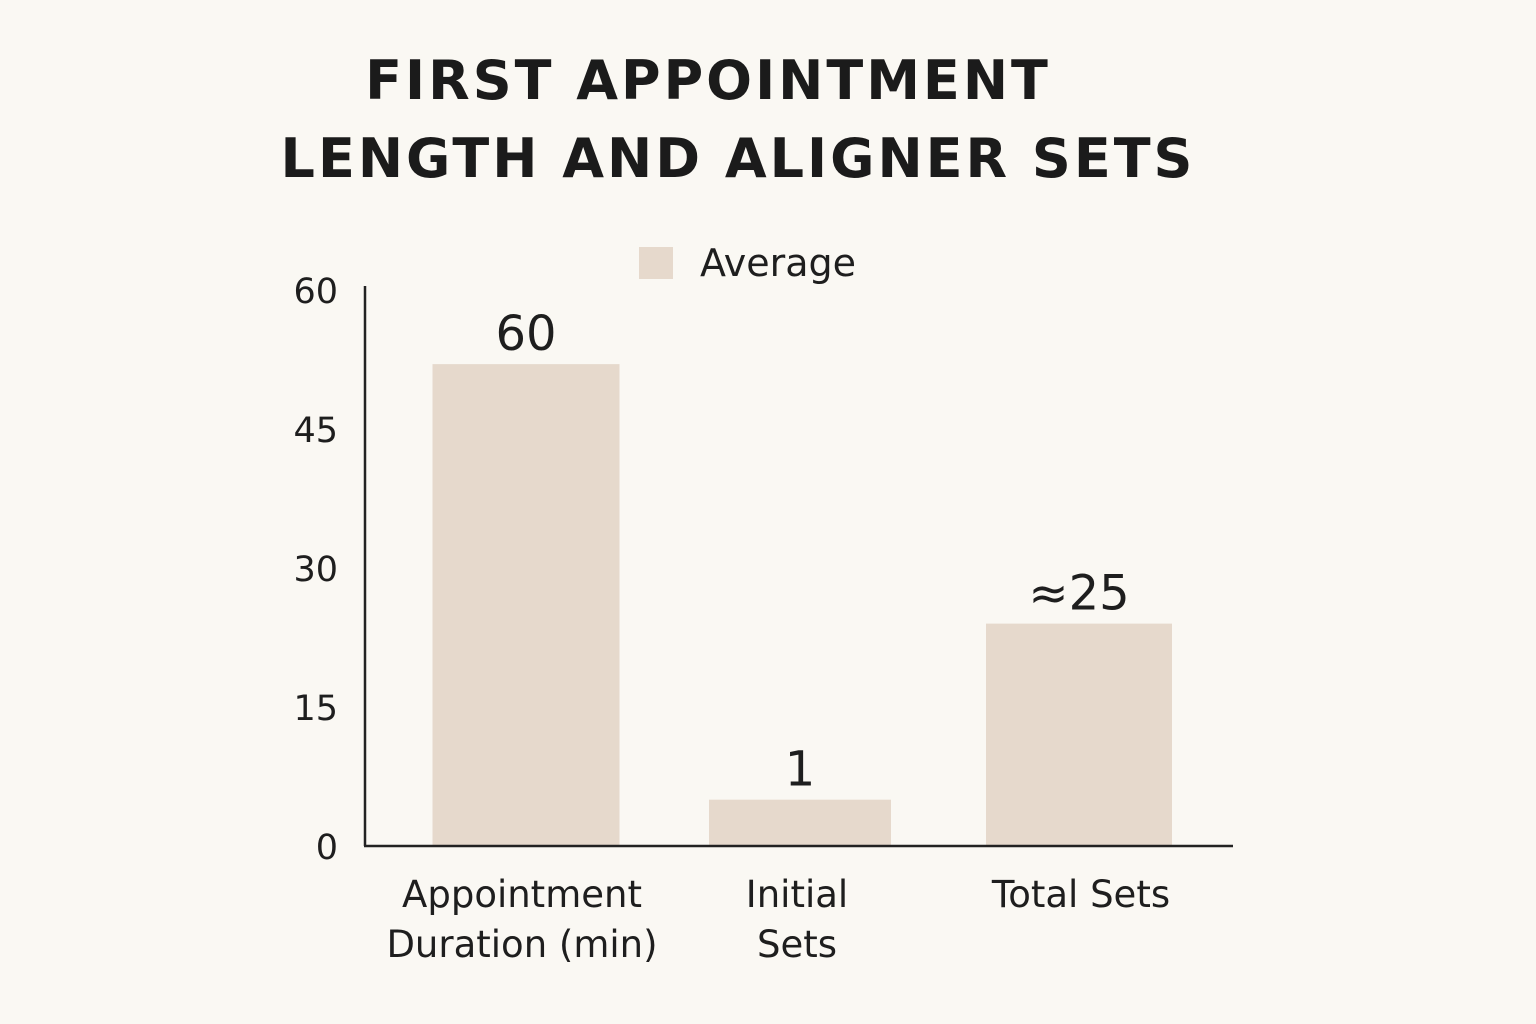 The width and height of the screenshot is (1536, 1024). I want to click on y-tick-label: 15, so click(315, 709).